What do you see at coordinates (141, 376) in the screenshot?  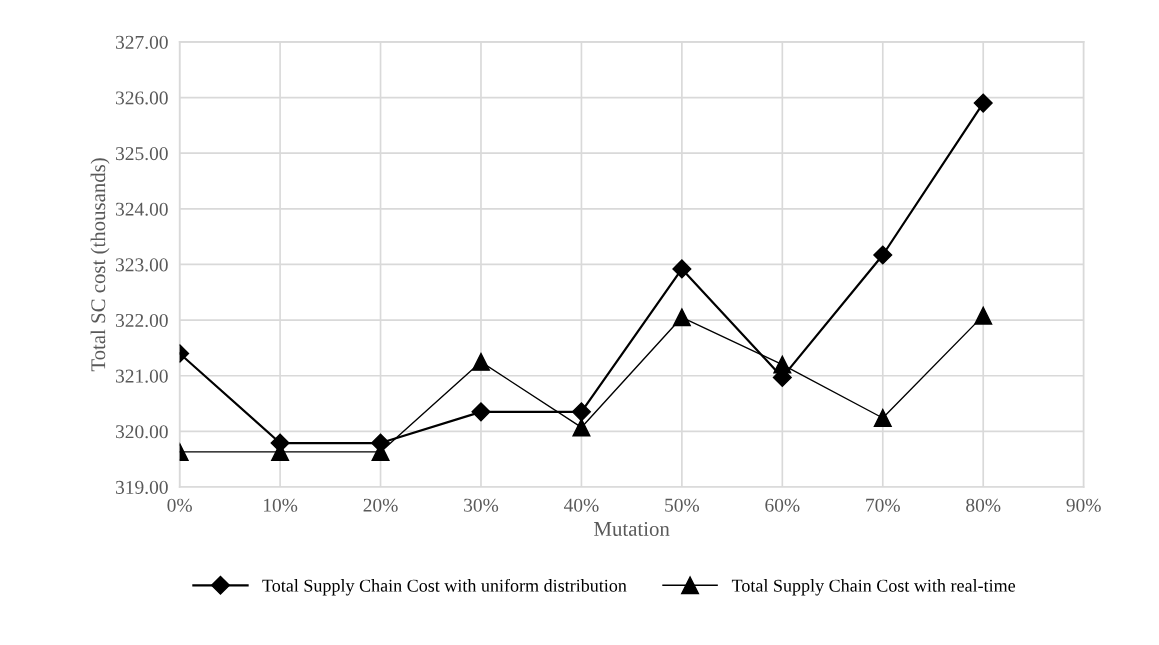 I see `y-tick-label: 321.00` at bounding box center [141, 376].